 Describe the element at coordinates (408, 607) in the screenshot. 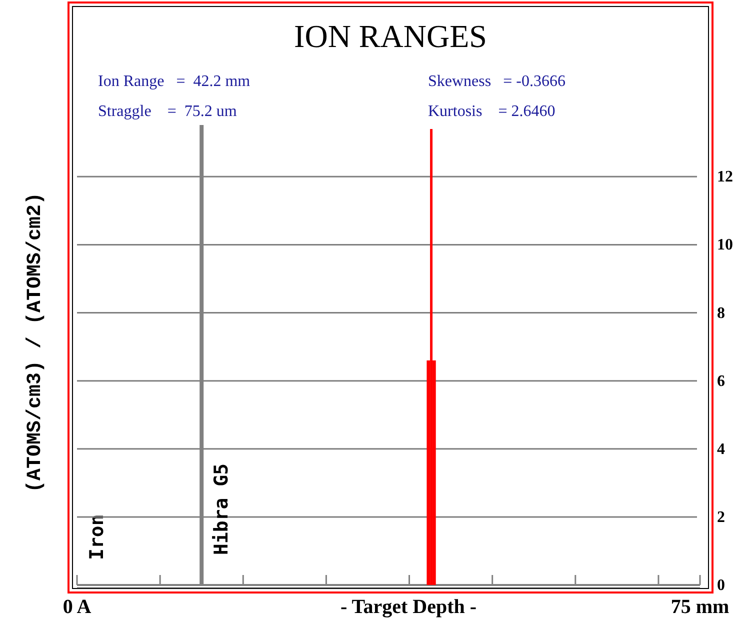

I see `x-axis-title: - Target Depth -` at that location.